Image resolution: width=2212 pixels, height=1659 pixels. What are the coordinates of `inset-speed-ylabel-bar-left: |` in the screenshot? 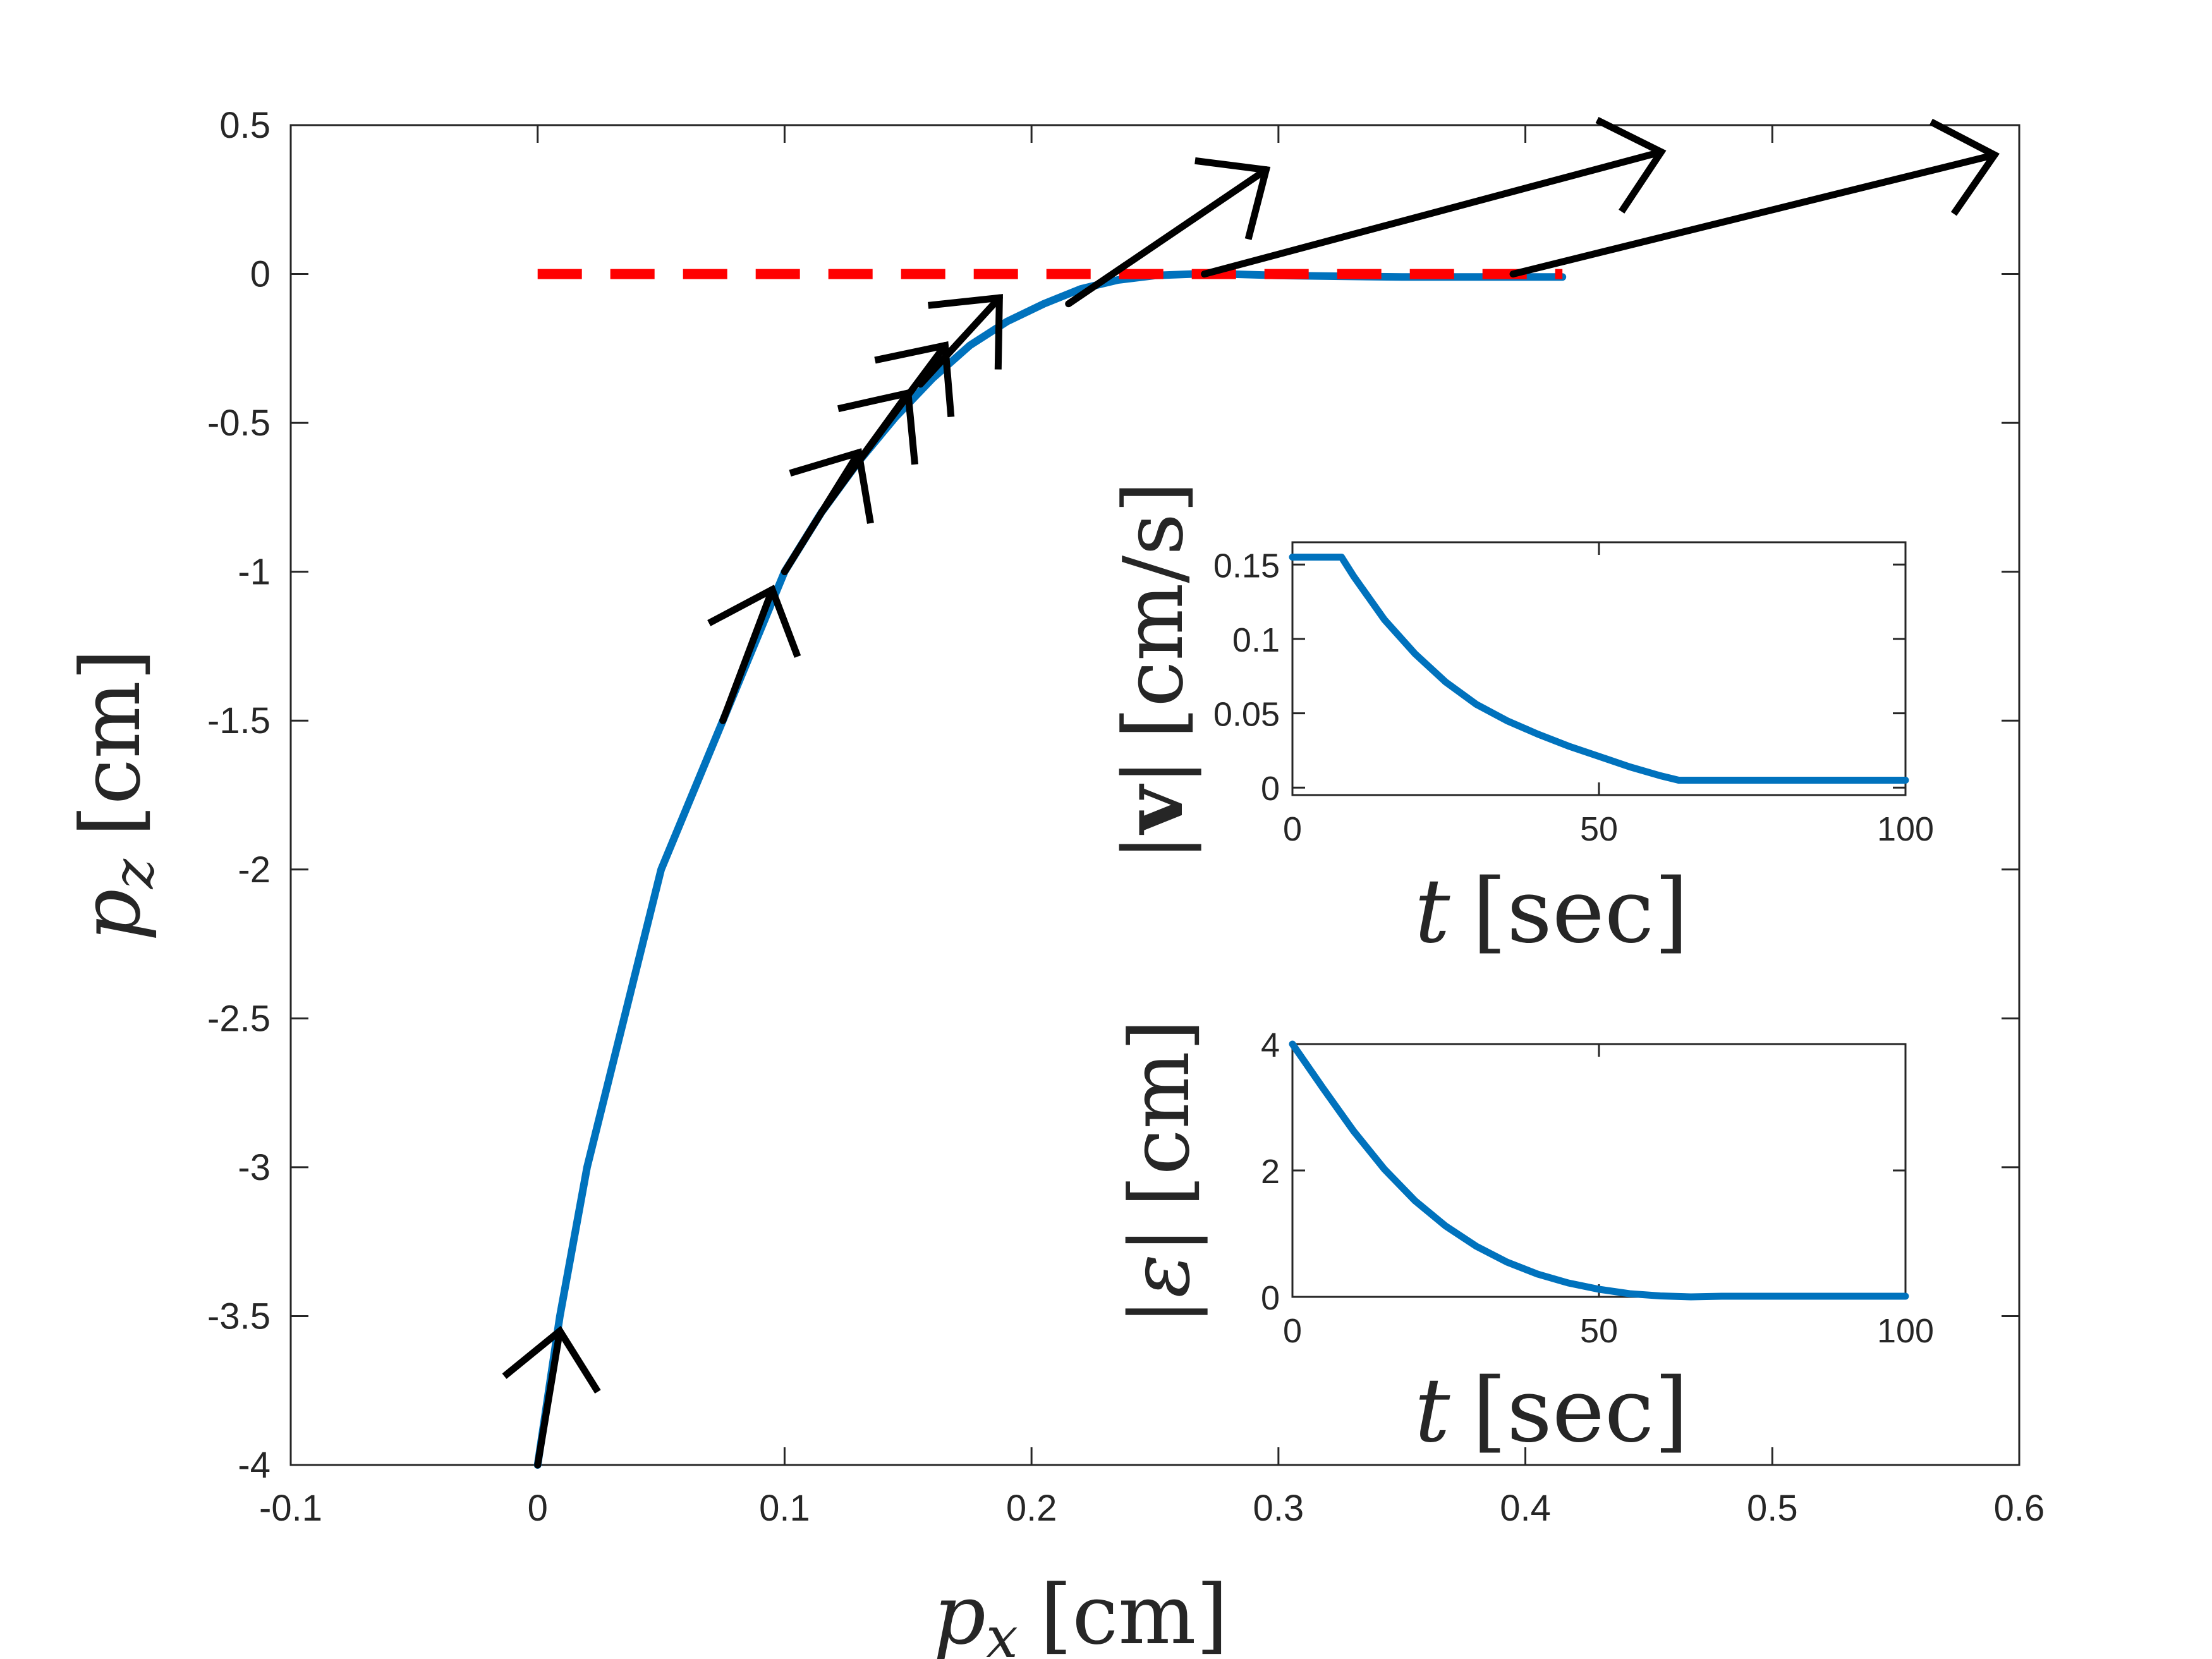 It's located at (1153, 847).